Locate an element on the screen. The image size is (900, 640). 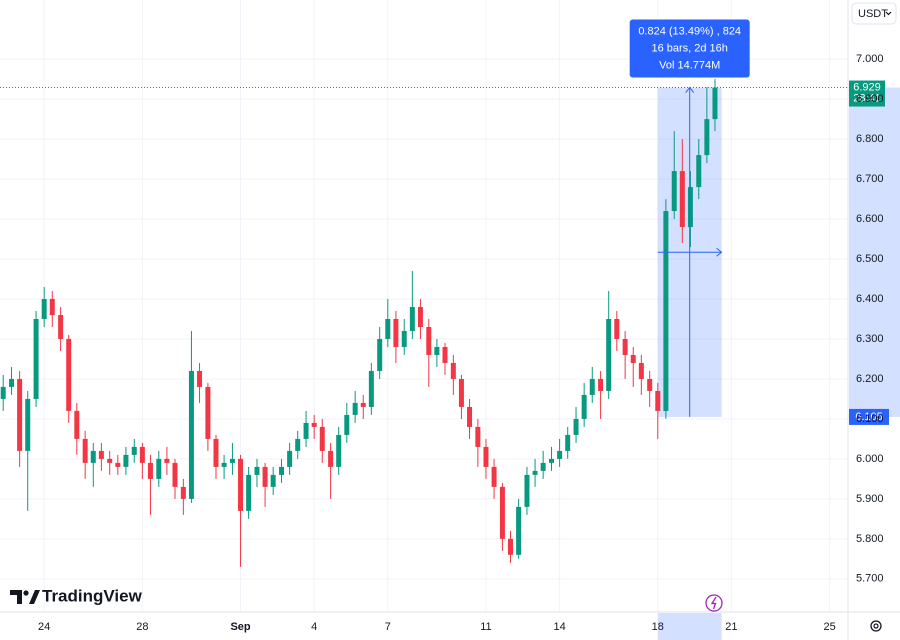
currency-label: USDT is located at coordinates (873, 14).